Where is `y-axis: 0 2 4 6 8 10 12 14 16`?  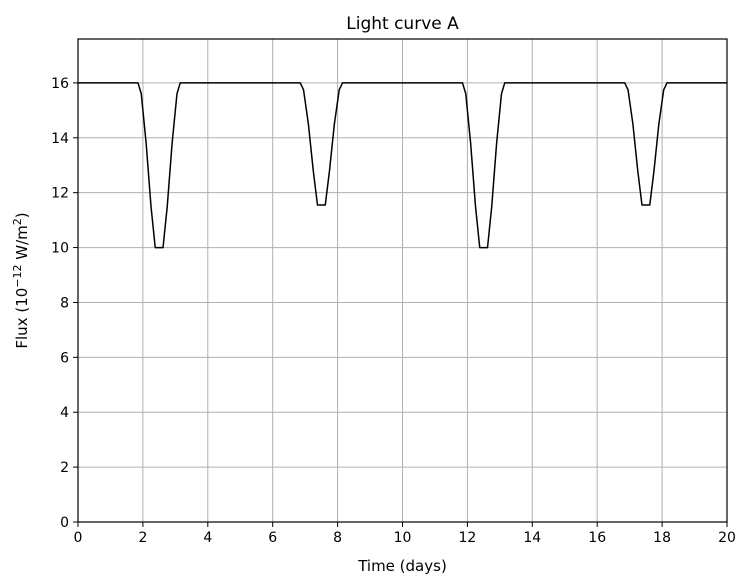
y-axis: 0 2 4 6 8 10 12 14 16 is located at coordinates (64, 303).